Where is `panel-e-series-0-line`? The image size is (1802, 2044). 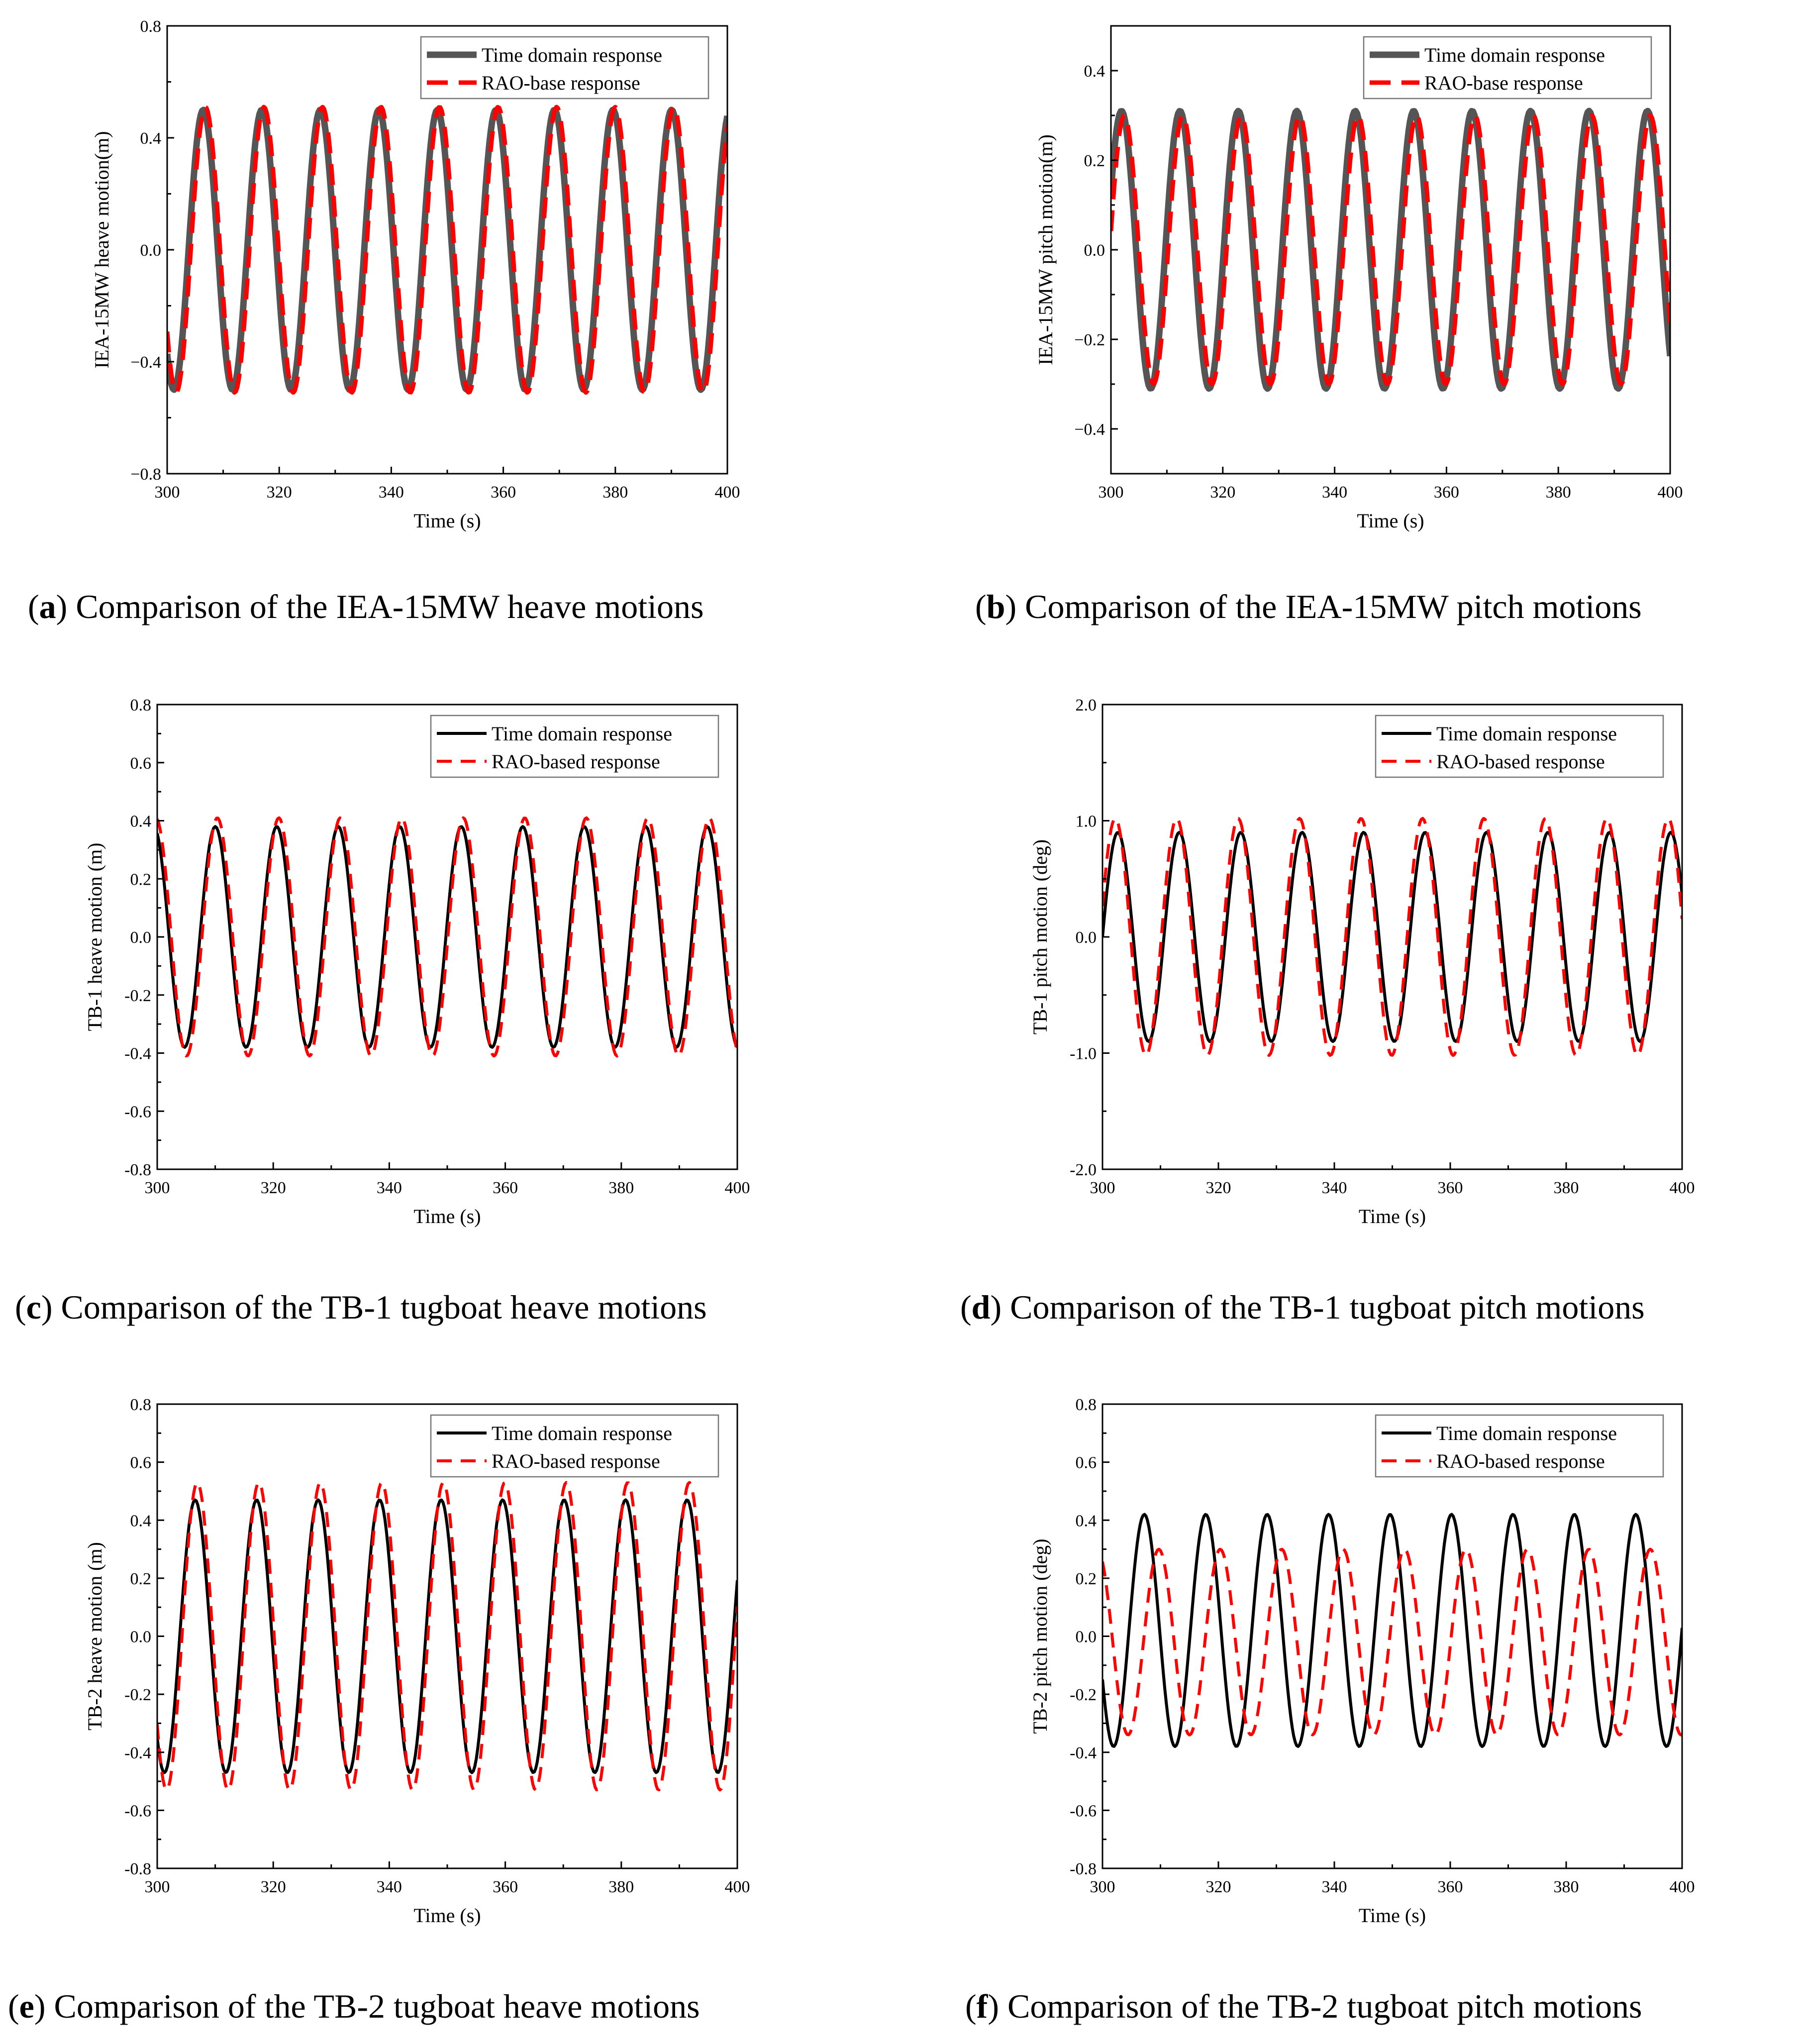 panel-e-series-0-line is located at coordinates (447, 1636).